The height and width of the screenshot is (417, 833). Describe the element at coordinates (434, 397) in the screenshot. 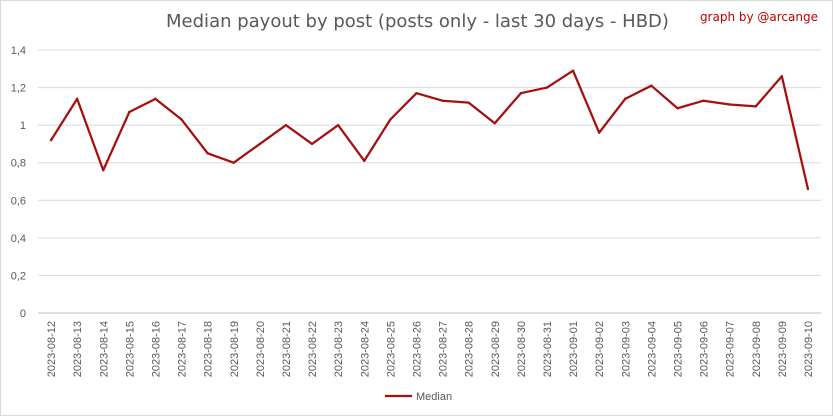

I see `legend-label: Median` at that location.